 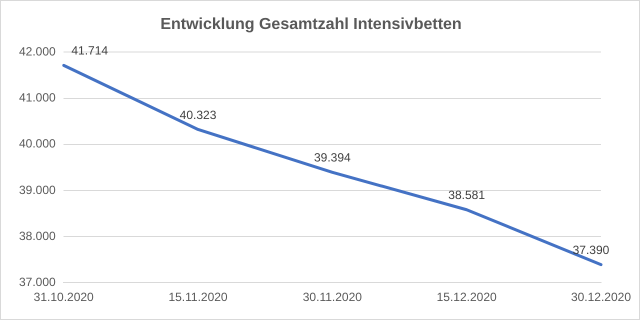 I want to click on data-label: 40.323, so click(x=198, y=115).